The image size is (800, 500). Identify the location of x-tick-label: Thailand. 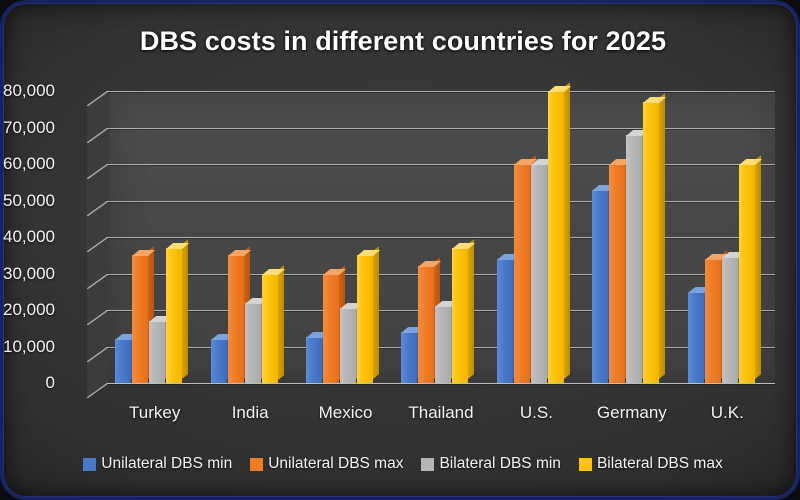
(441, 412).